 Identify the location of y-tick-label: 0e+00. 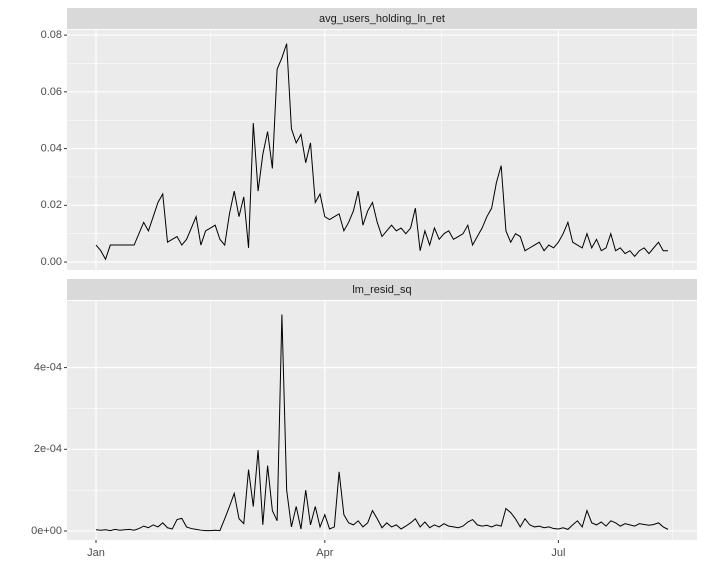
(46, 531).